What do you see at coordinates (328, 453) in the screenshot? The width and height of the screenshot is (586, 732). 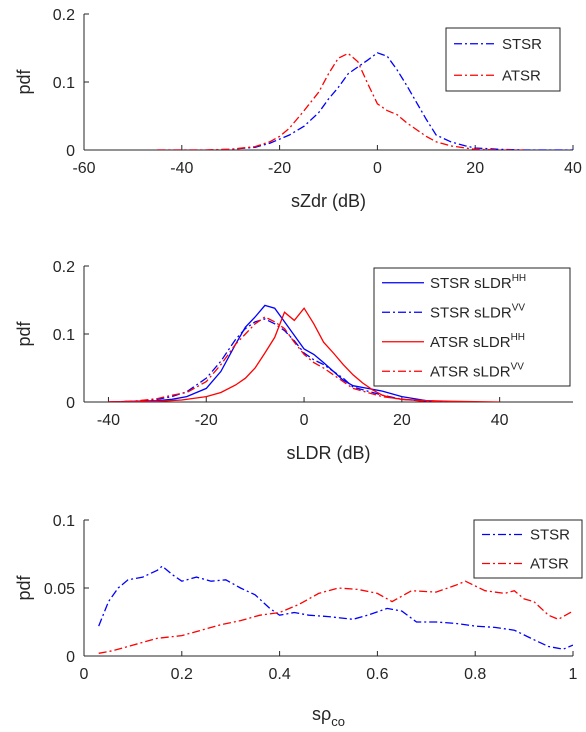 I see `x-axis-label: sLDR (dB)` at bounding box center [328, 453].